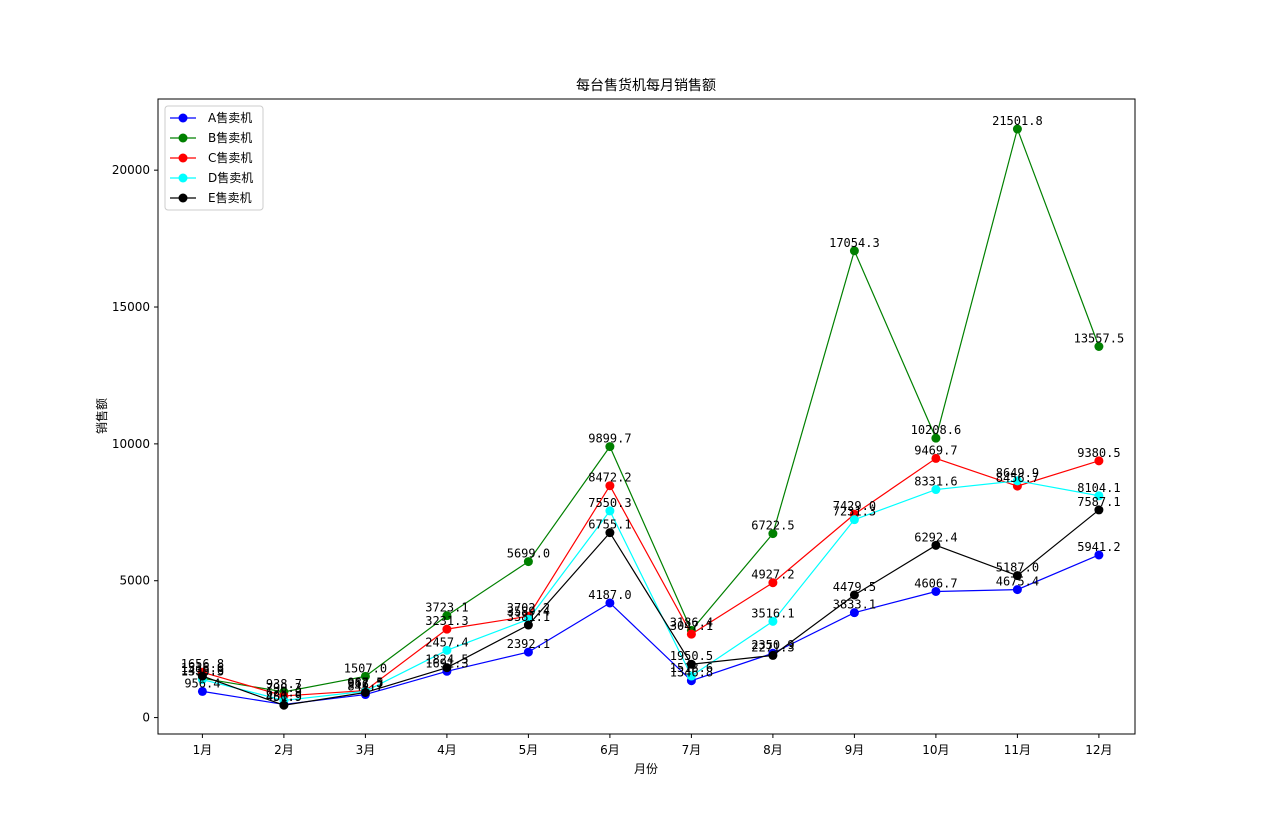  I want to click on data-label: 1950.5, so click(691, 656).